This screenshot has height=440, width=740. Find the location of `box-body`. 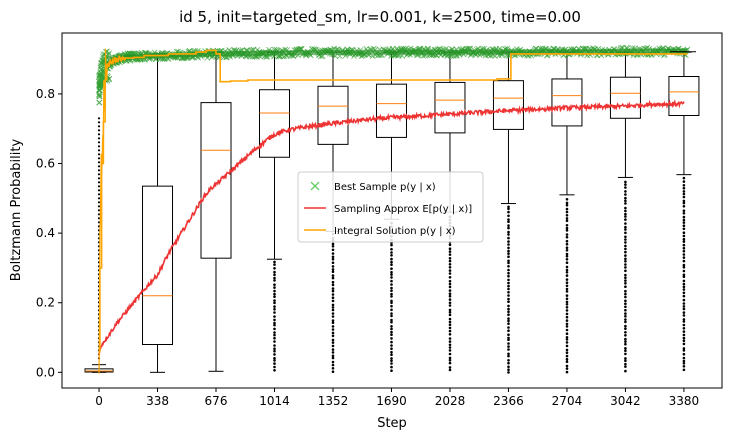

box-body is located at coordinates (391, 110).